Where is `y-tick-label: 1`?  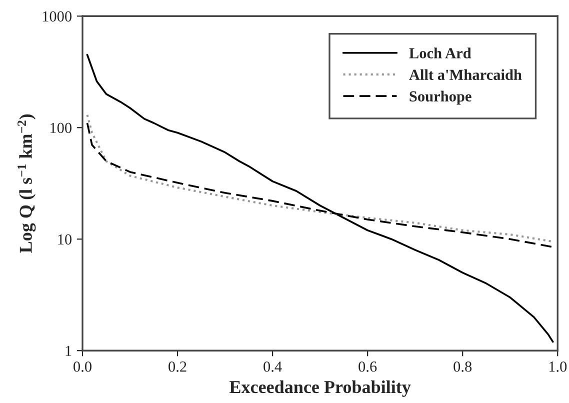 y-tick-label: 1 is located at coordinates (69, 351).